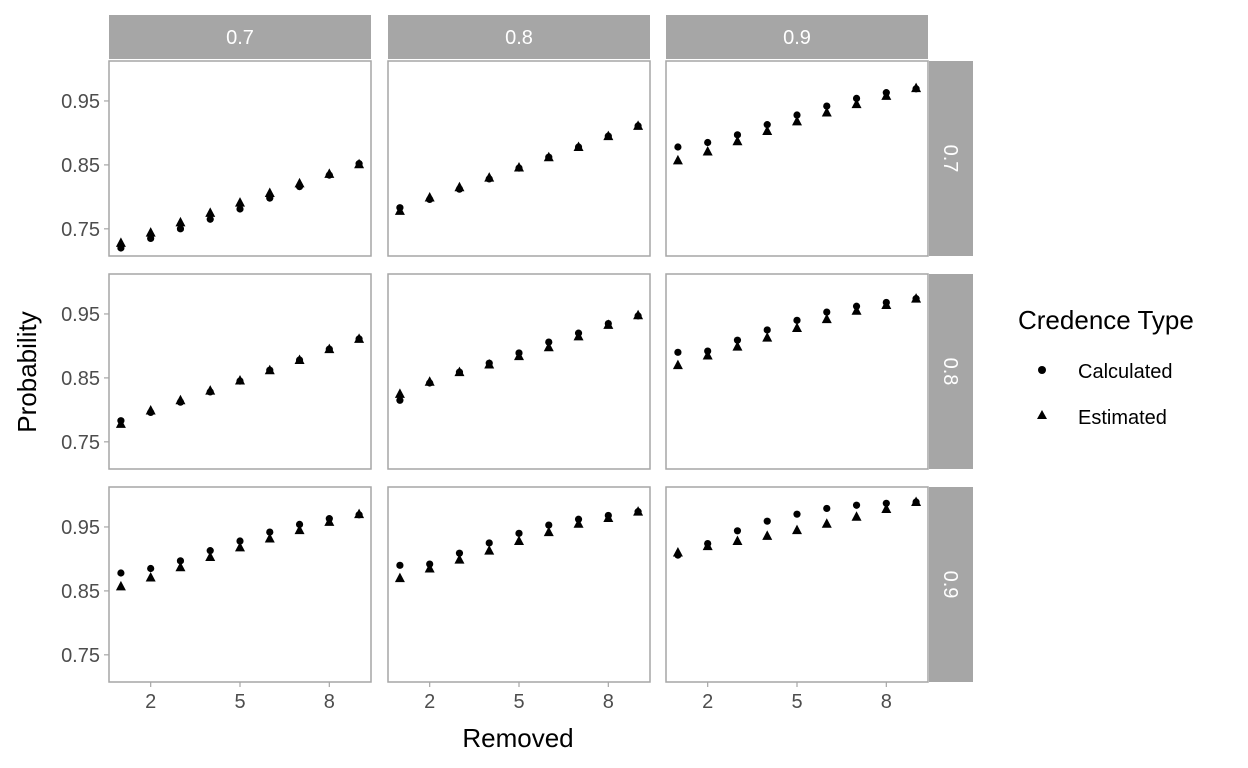 The image size is (1248, 768). I want to click on panel-0.7-0.8, so click(240, 371).